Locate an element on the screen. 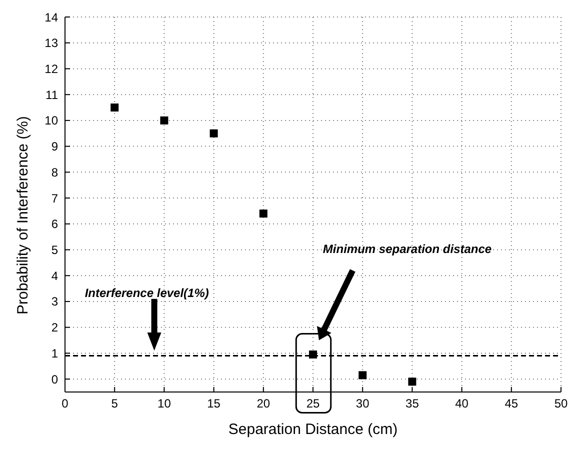 The image size is (571, 449). y-tick-label: 0 is located at coordinates (54, 379).